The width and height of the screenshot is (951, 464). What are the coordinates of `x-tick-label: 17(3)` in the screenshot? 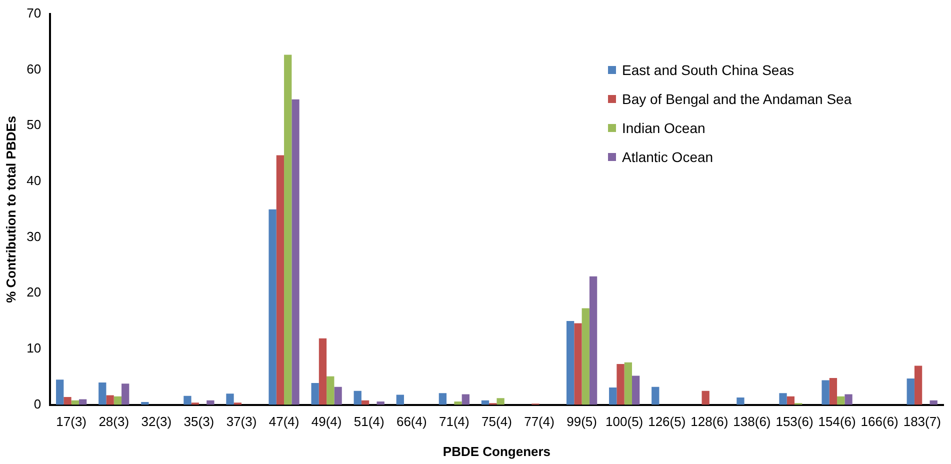 It's located at (71, 422).